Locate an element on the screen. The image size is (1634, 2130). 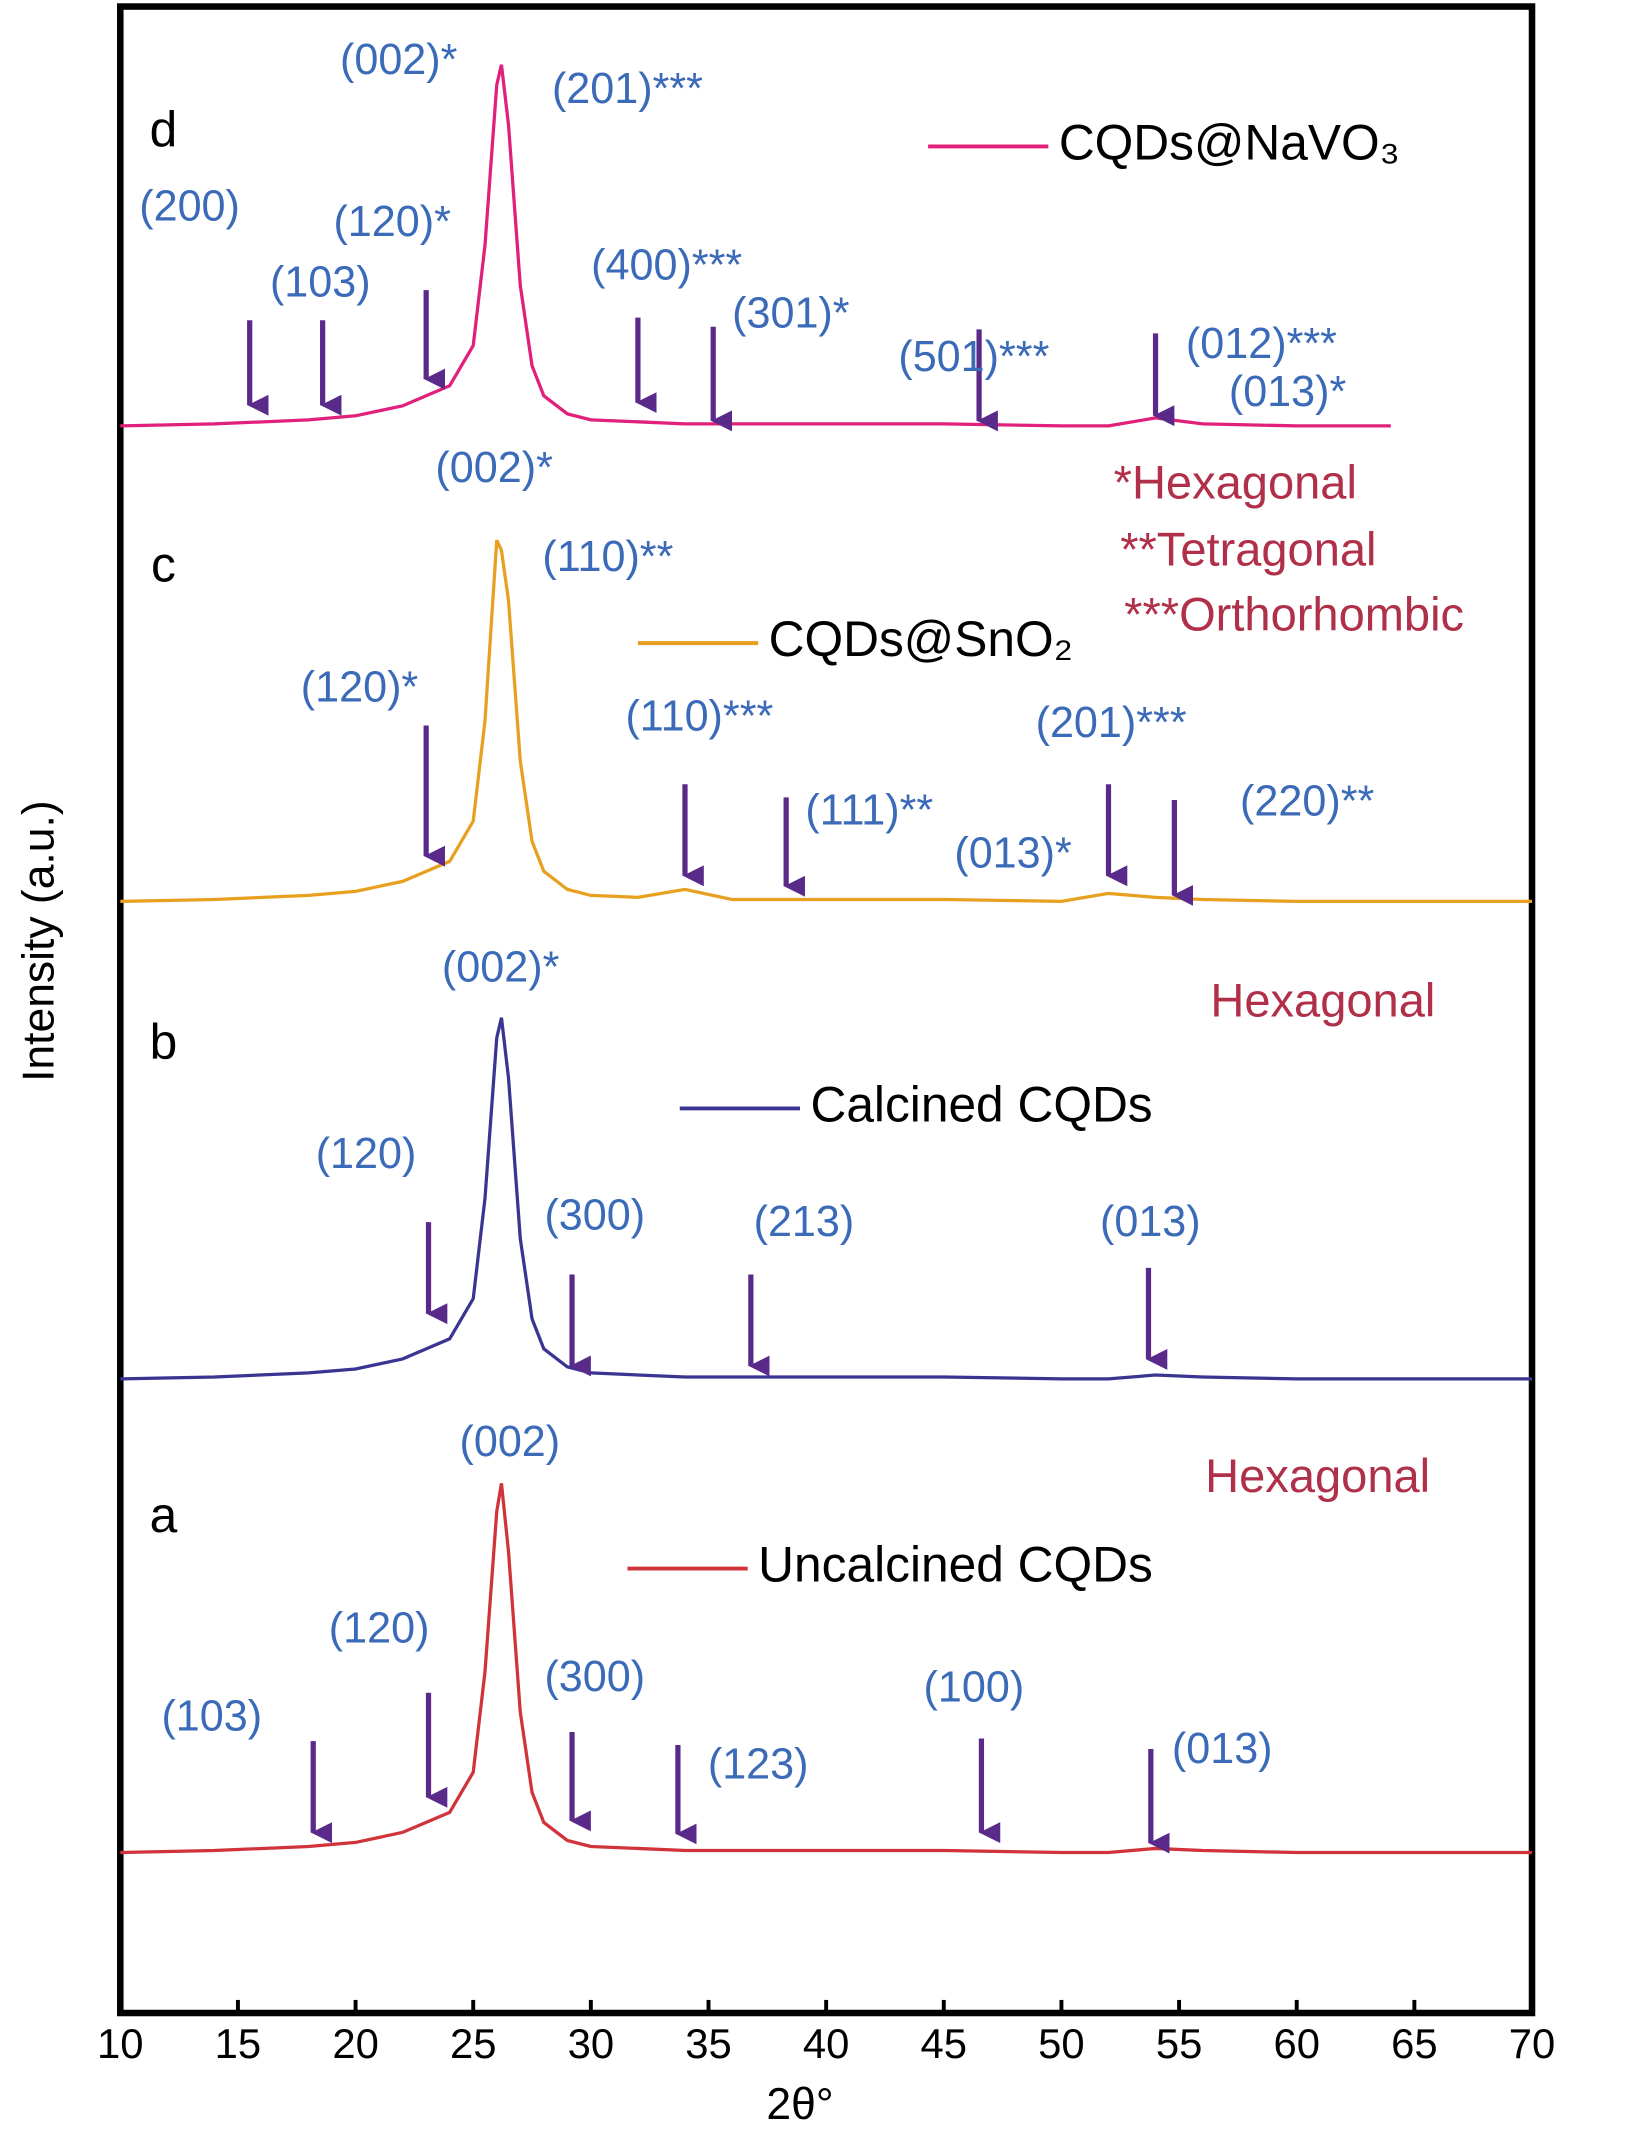
panel-label: a is located at coordinates (164, 1515).